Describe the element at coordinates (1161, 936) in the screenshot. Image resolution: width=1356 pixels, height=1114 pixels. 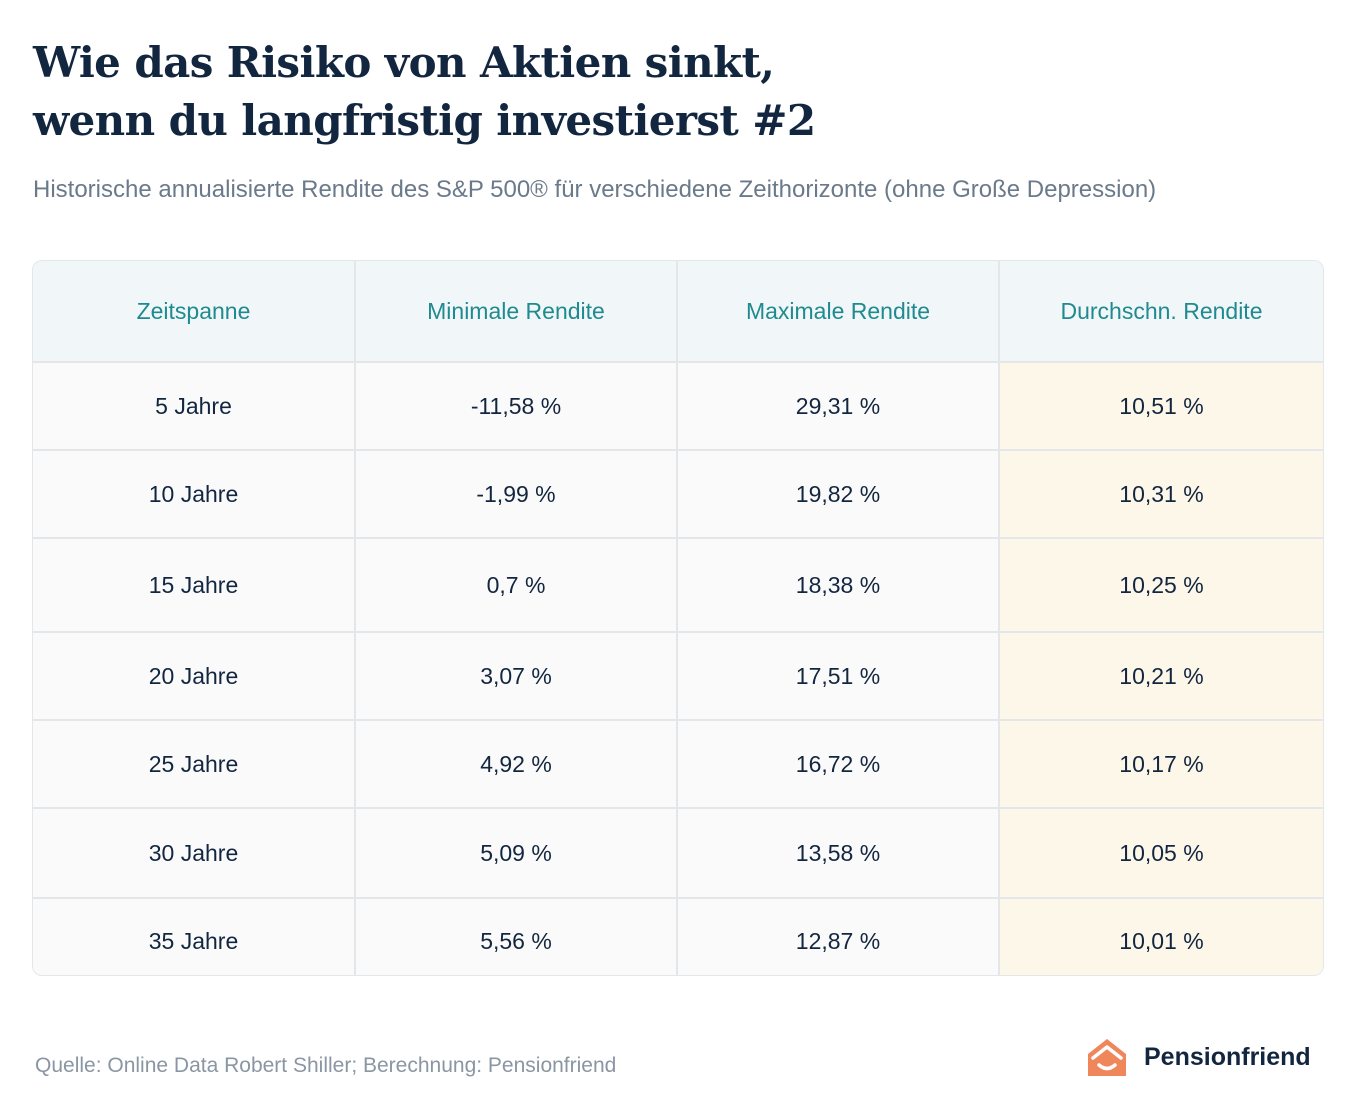
I see `value-cell: 10,01 %` at that location.